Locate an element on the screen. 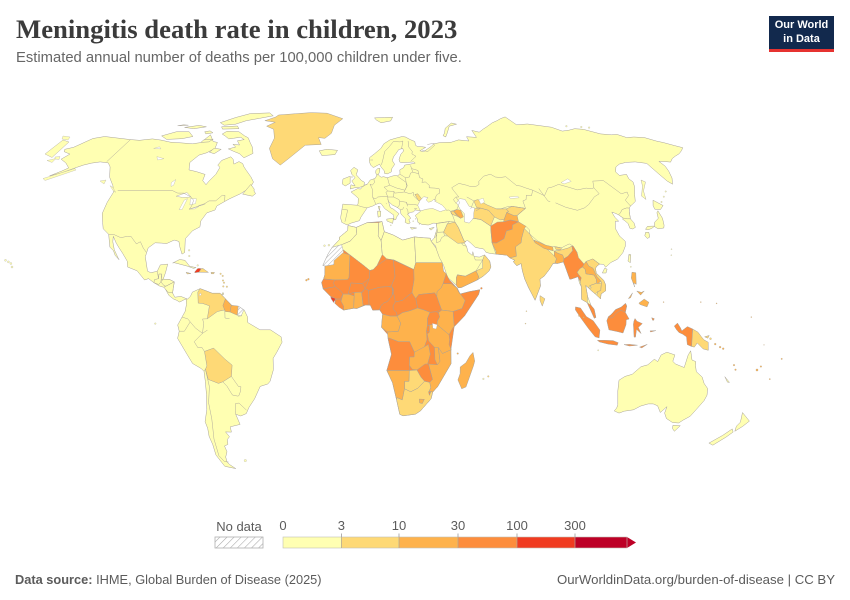 The width and height of the screenshot is (850, 600). svg-text: 3 is located at coordinates (341, 525).